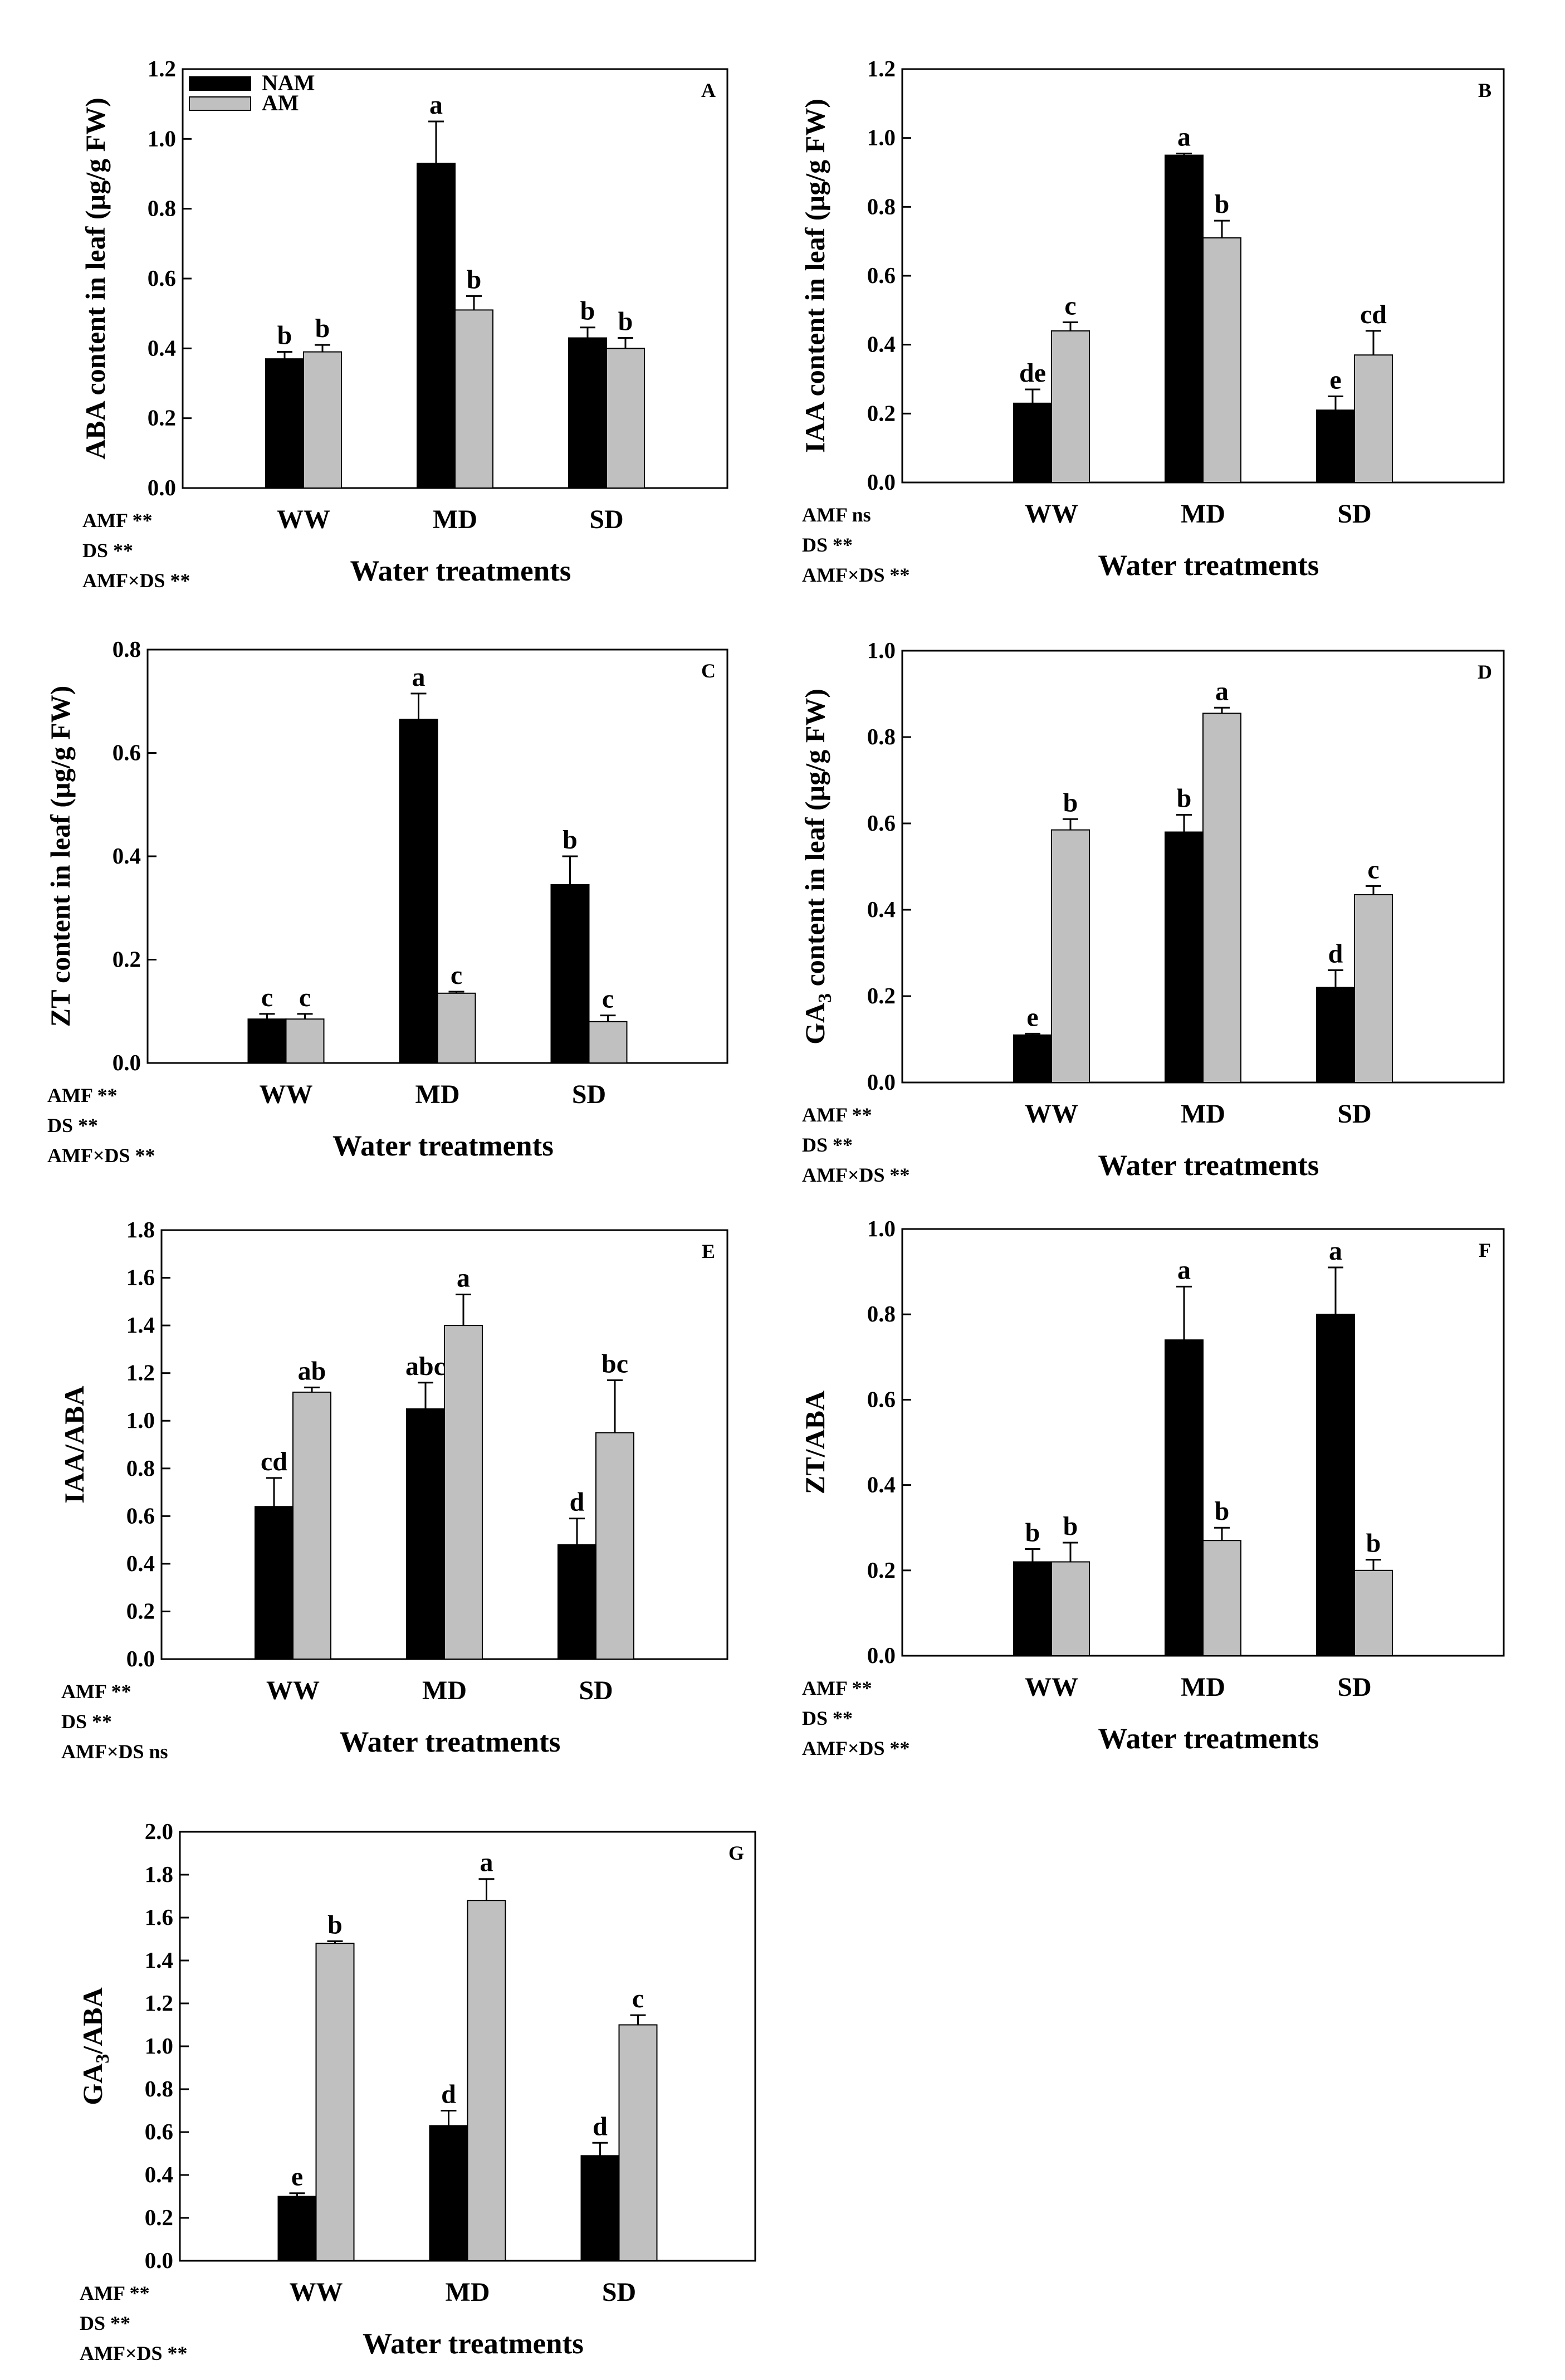 The height and width of the screenshot is (2380, 1565). I want to click on panel-letter: B, so click(1484, 90).